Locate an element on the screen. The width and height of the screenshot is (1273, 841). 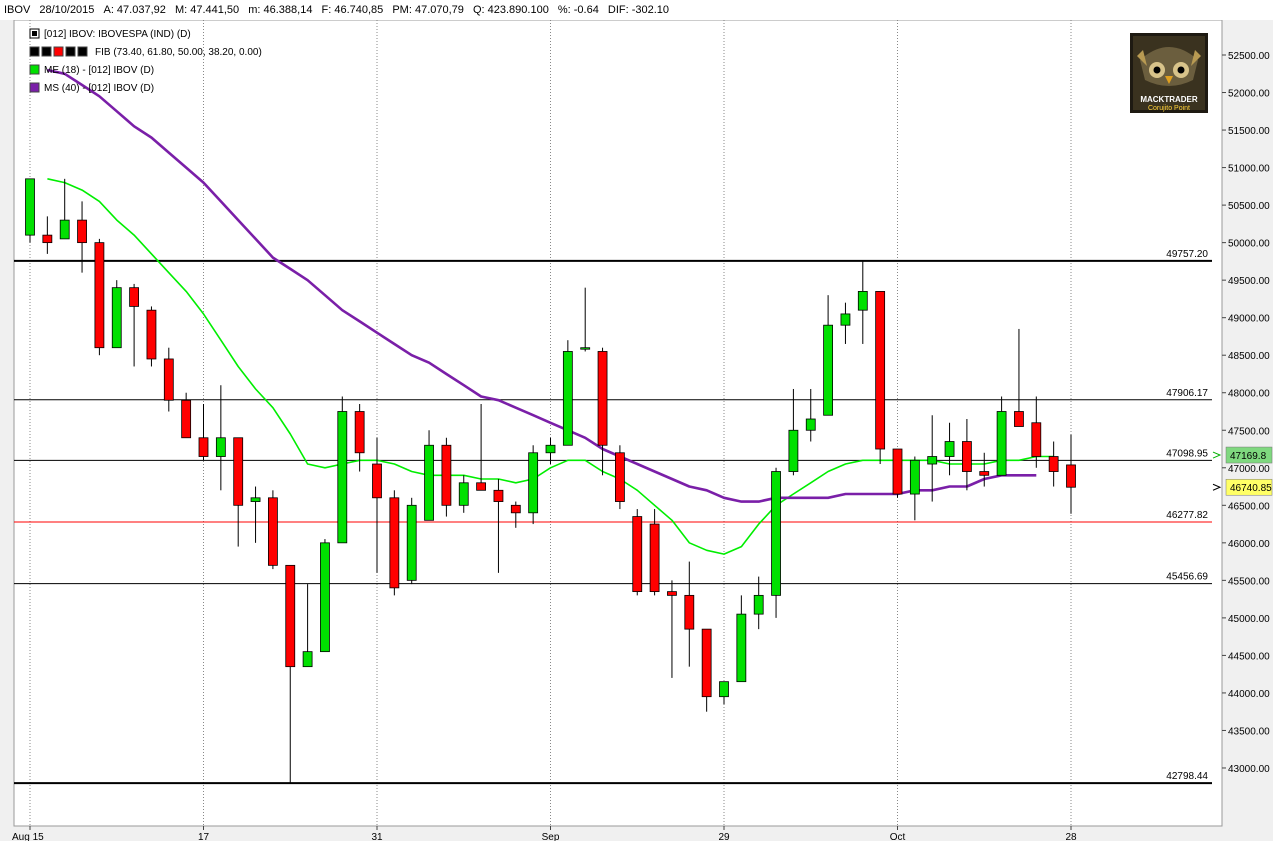
price-badge-label: 47169.8 is located at coordinates (1248, 456).